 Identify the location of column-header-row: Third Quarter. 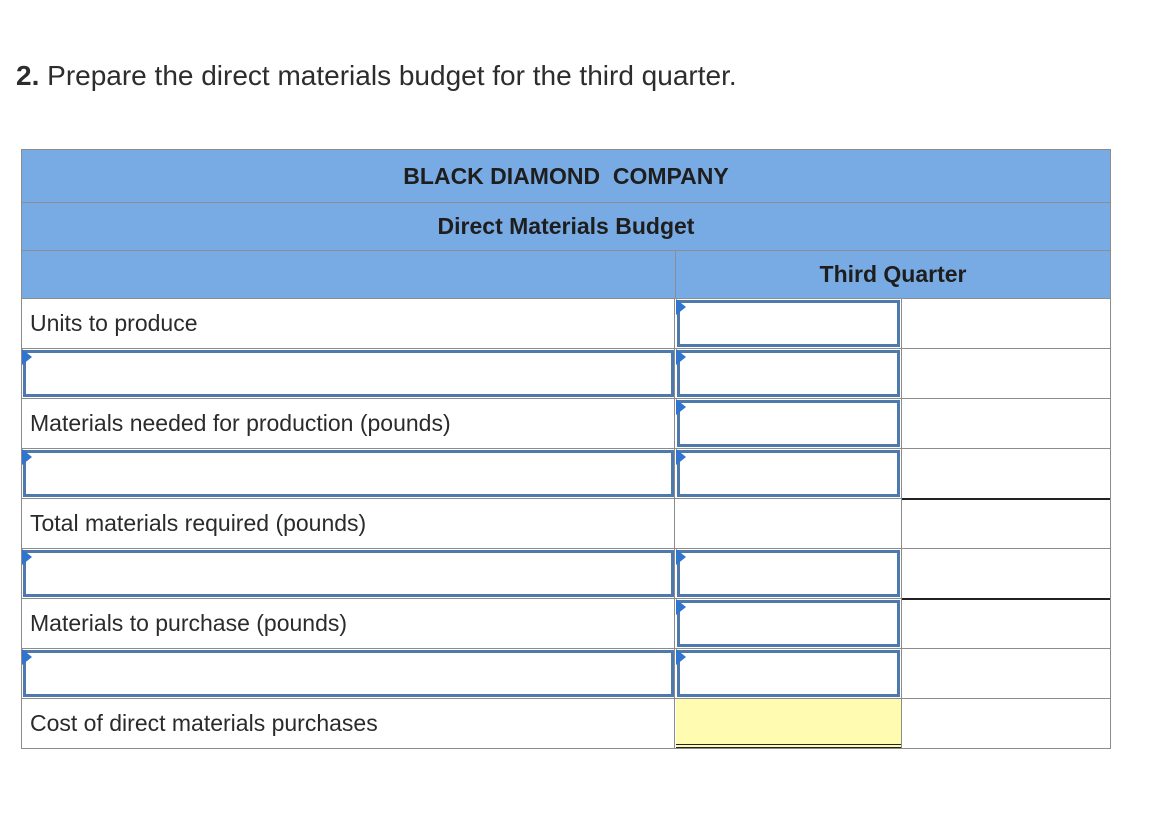
(566, 275).